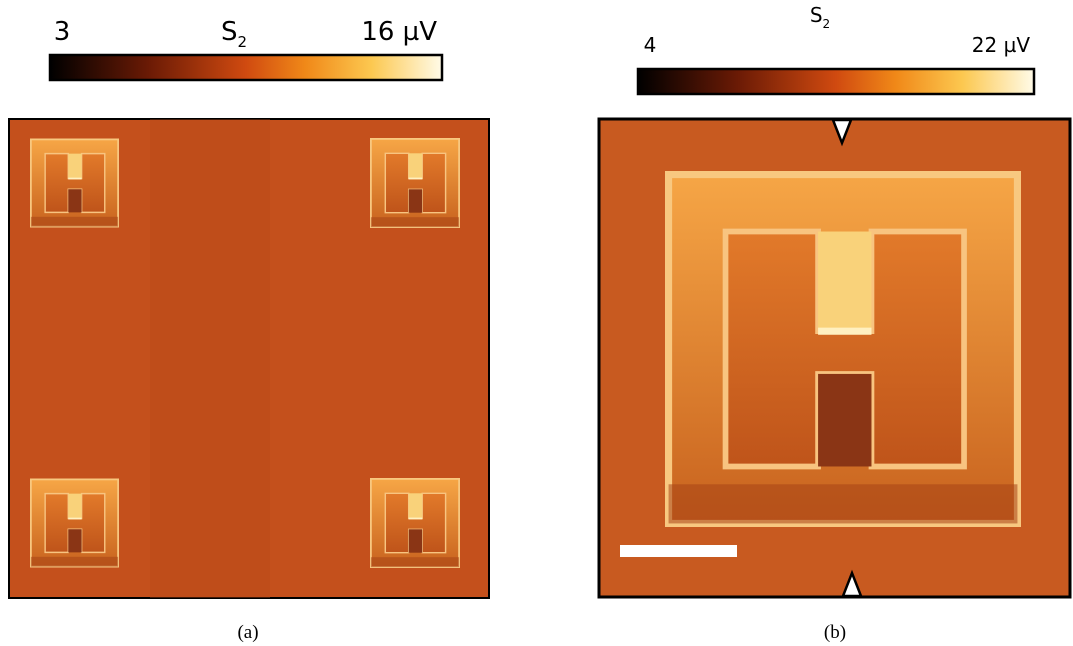  What do you see at coordinates (835, 632) in the screenshot?
I see `caption: (b)` at bounding box center [835, 632].